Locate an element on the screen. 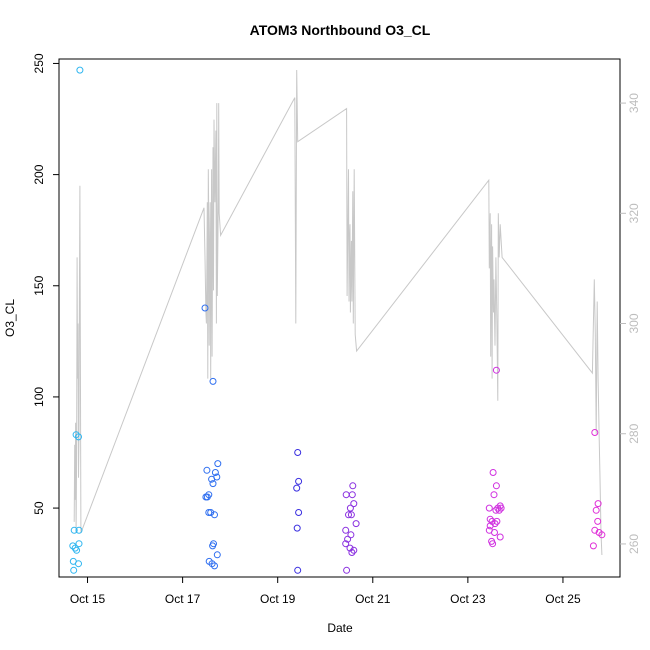 The height and width of the screenshot is (650, 650). y-tick-label: 200 is located at coordinates (39, 174).